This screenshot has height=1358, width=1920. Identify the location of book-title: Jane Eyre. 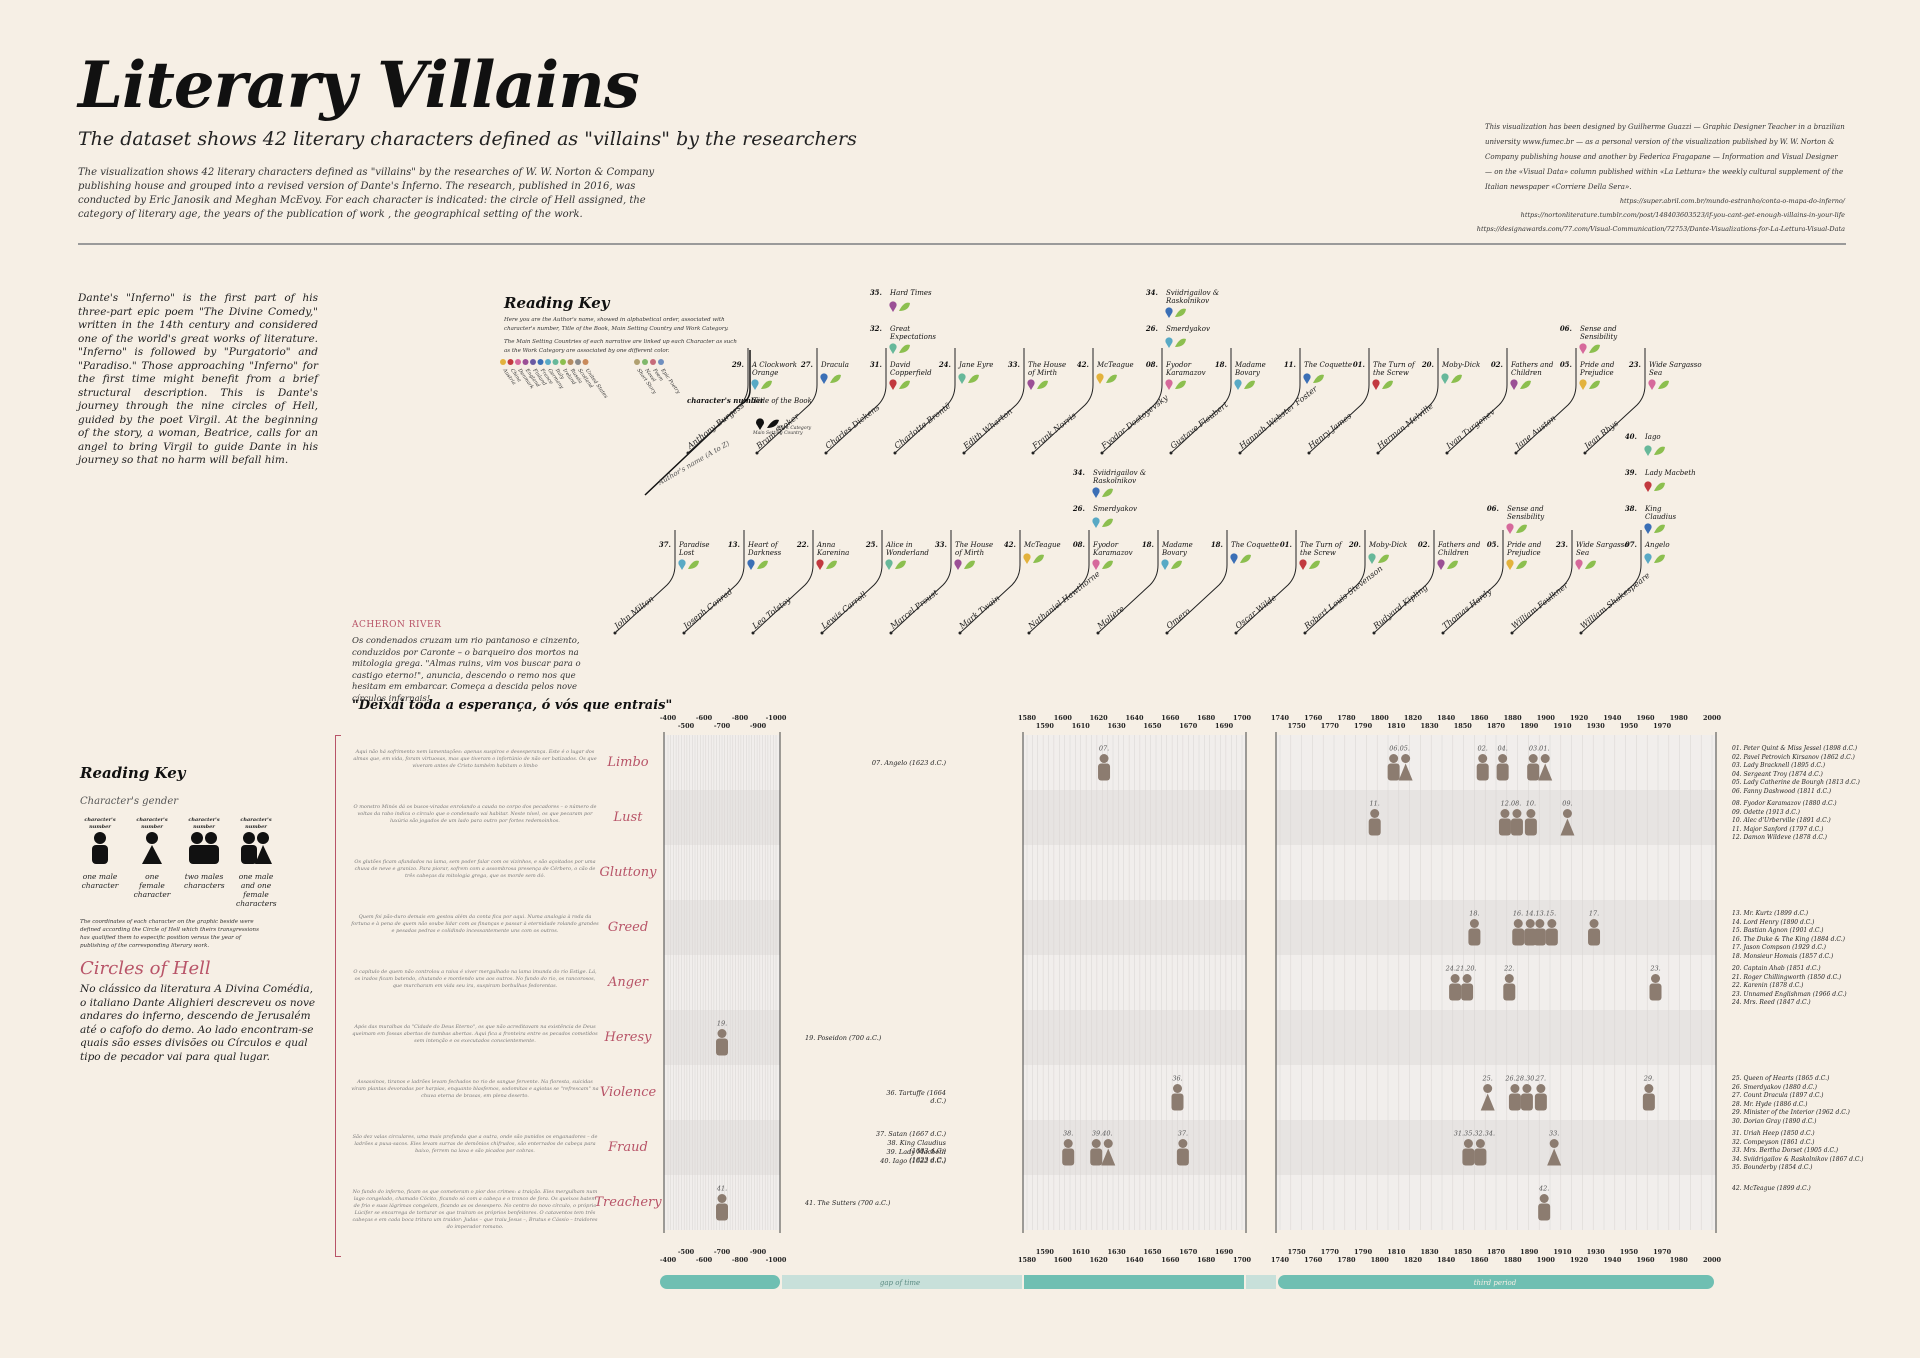
(975, 365).